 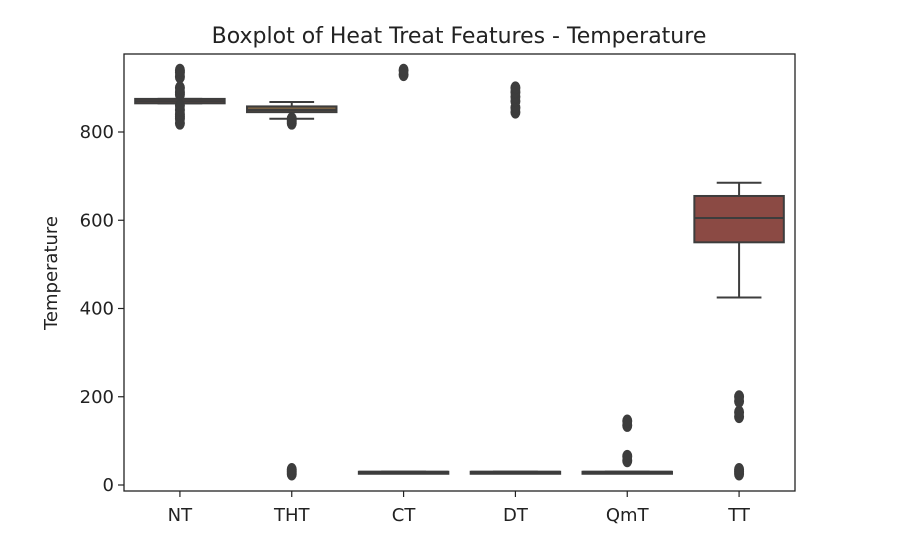 I want to click on x-axis-ticks: NT THT CT DT QmT TT, so click(x=459, y=508).